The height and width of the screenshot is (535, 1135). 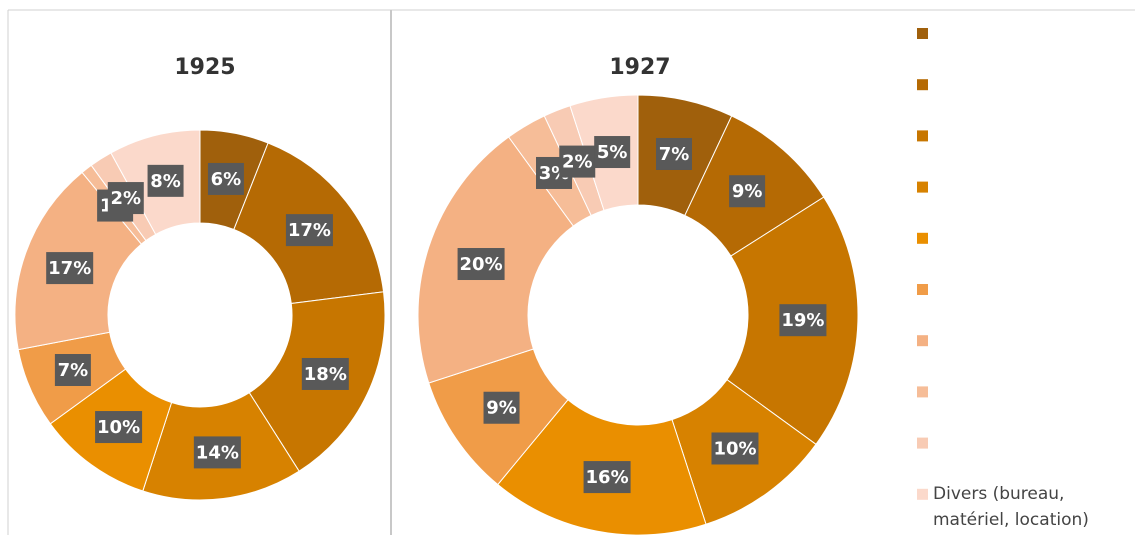 I want to click on legend-label: Divers (bureau, matériel, location), so click(x=1011, y=507).